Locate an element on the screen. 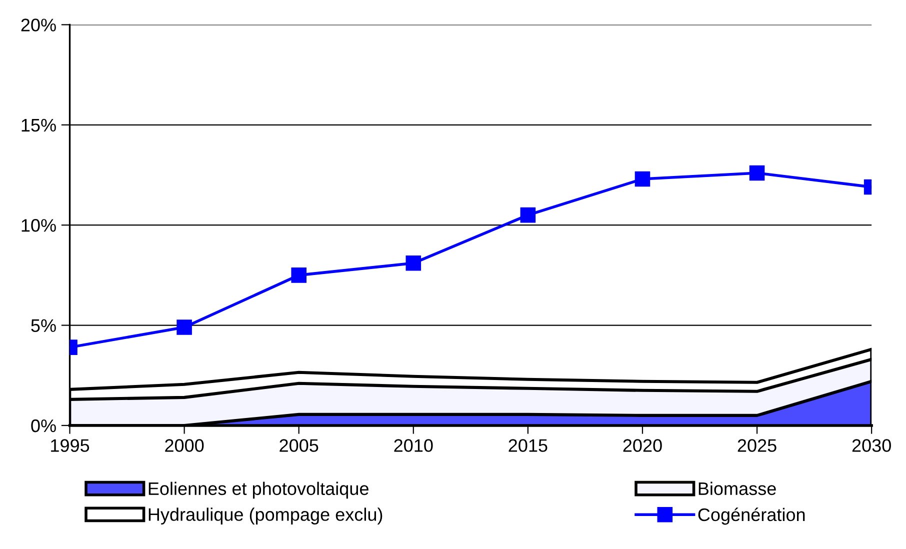 This screenshot has width=906, height=549. x-tick-label: 2030 is located at coordinates (871, 445).